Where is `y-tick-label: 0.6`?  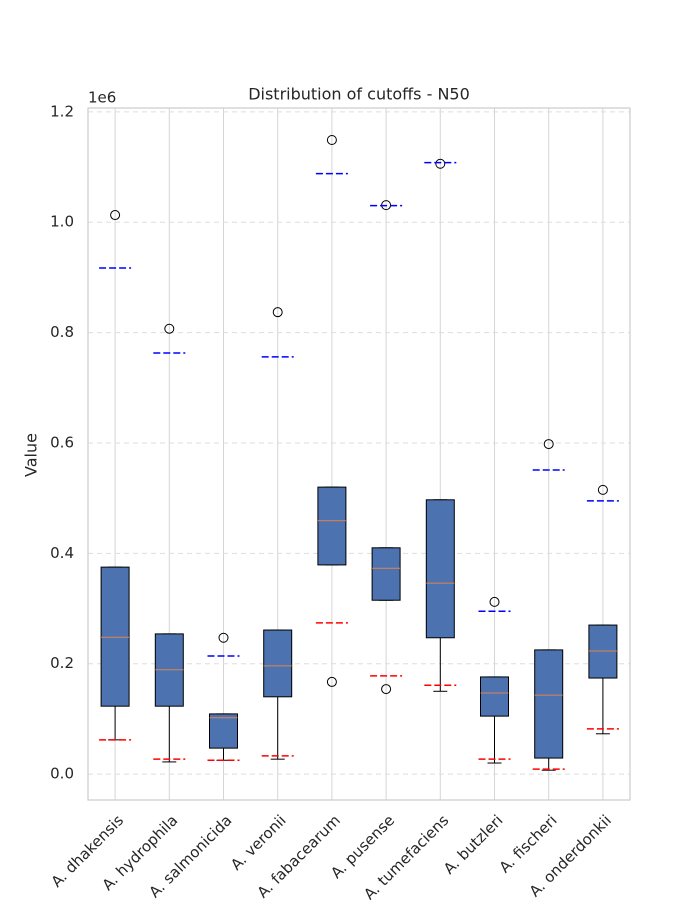
y-tick-label: 0.6 is located at coordinates (62, 442).